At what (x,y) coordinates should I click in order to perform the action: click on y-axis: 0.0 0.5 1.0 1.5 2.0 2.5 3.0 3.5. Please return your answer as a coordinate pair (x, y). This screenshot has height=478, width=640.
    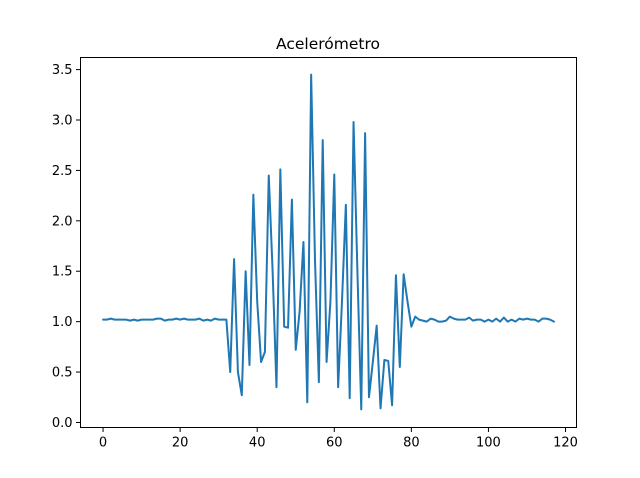
    Looking at the image, I should click on (66, 247).